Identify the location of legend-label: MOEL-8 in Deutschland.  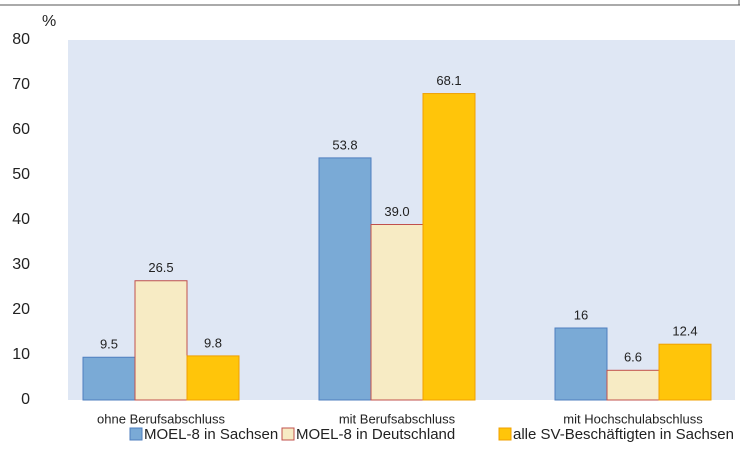
(375, 434).